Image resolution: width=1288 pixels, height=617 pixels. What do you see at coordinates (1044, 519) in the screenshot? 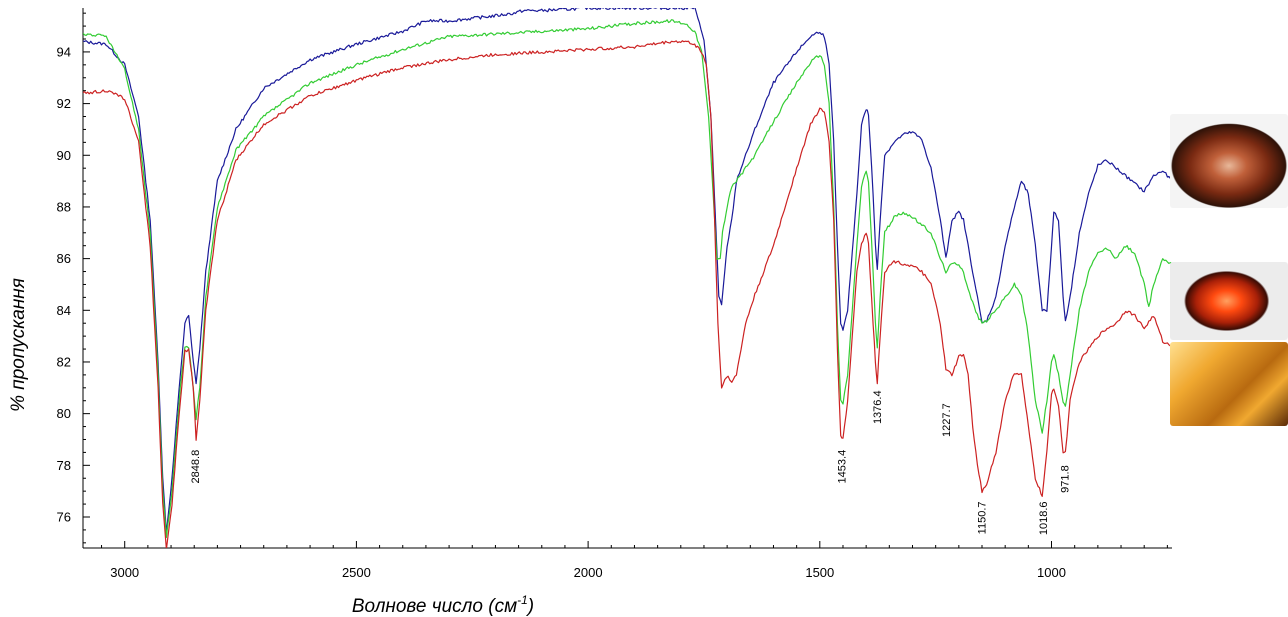
I see `peak-label: 1018.6` at bounding box center [1044, 519].